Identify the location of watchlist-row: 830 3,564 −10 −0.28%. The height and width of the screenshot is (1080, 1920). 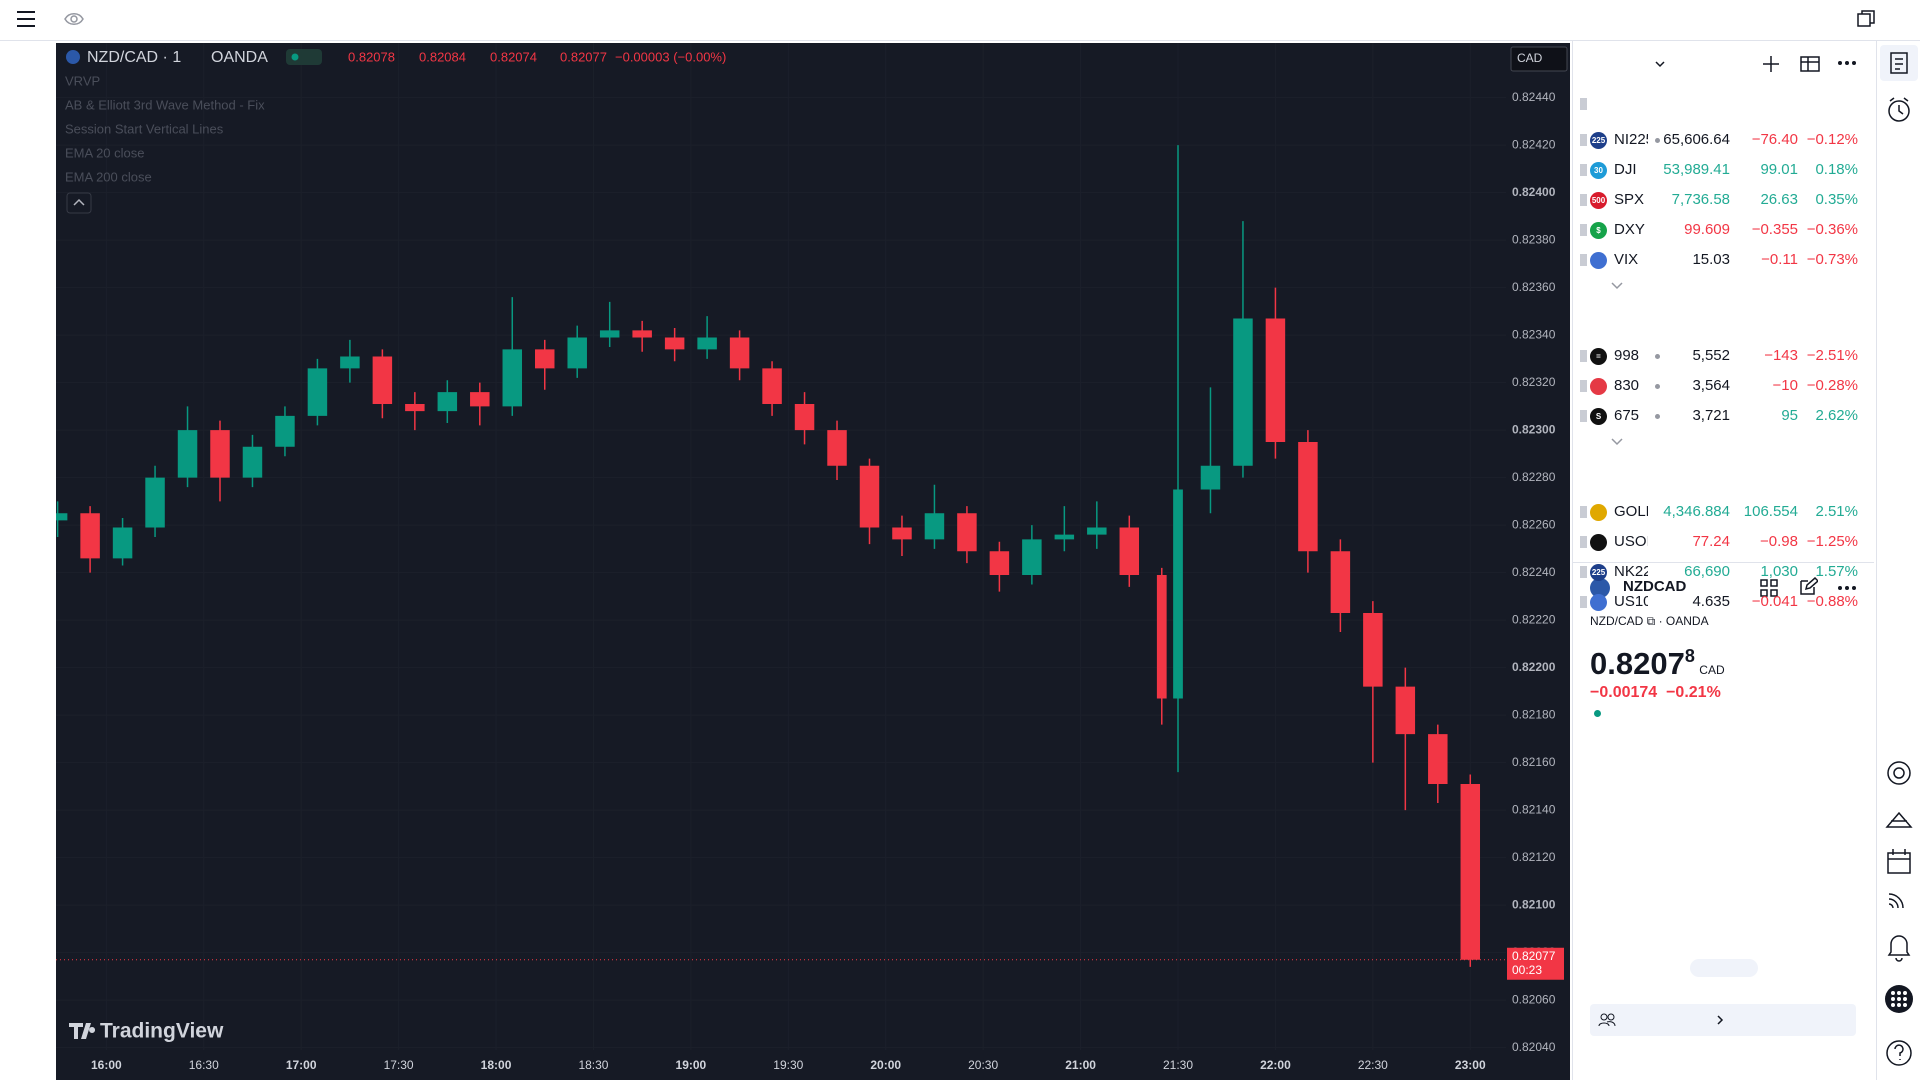
(1723, 386).